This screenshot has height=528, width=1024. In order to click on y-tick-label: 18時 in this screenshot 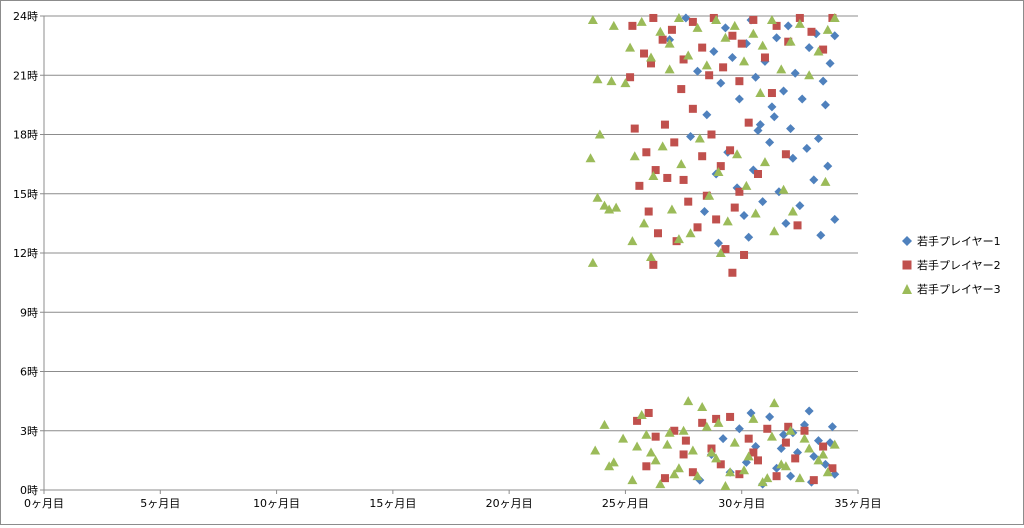, I will do `click(25, 135)`.